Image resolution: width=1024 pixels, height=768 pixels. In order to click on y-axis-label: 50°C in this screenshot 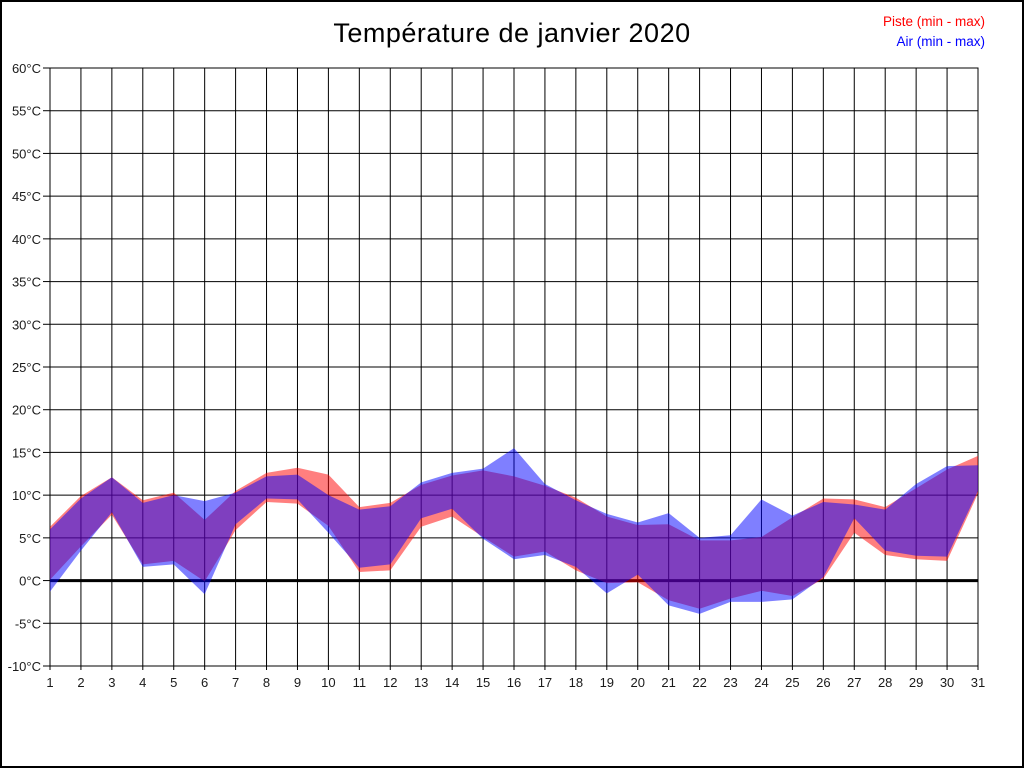, I will do `click(26, 153)`.